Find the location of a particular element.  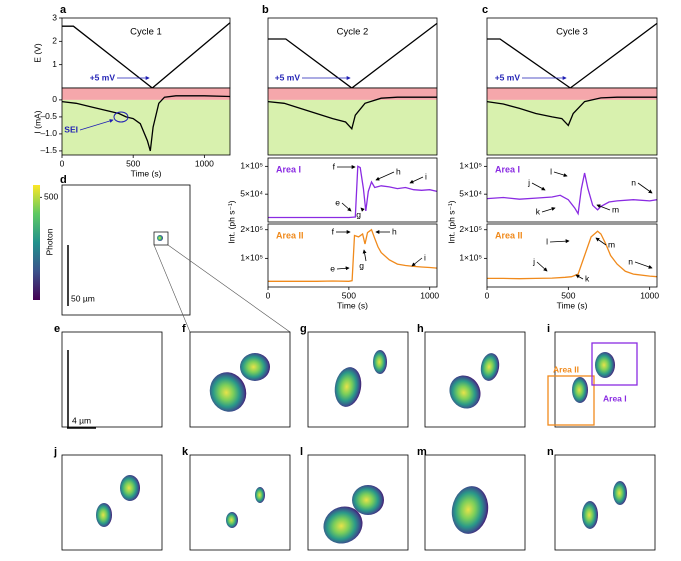

highlight-ellipse is located at coordinates (121, 117).